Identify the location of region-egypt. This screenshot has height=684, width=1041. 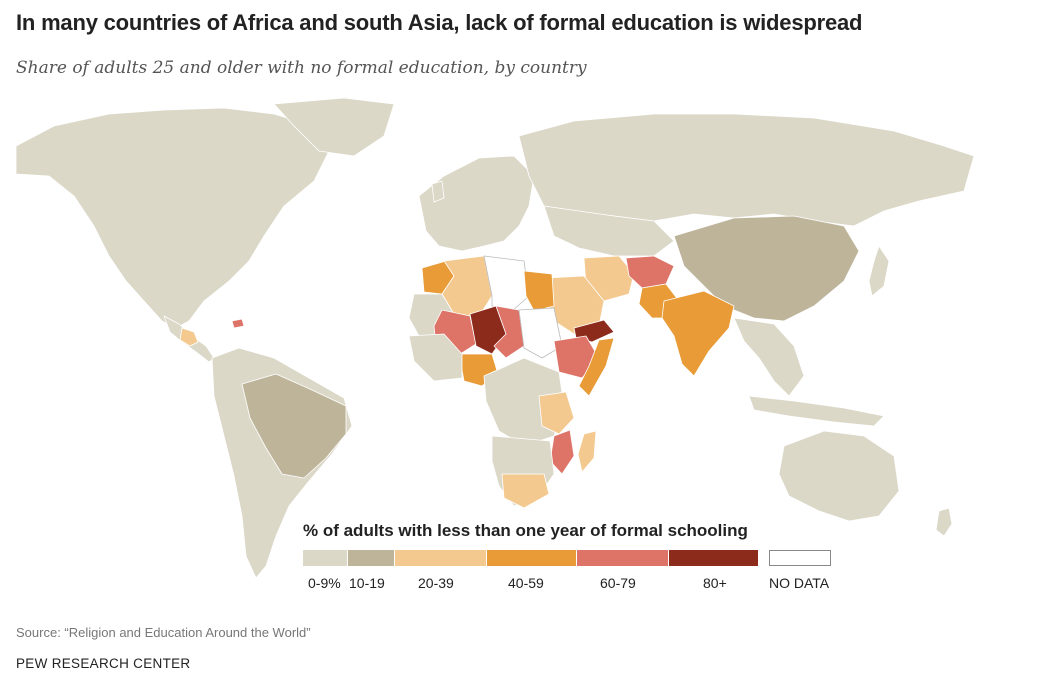
(539, 291).